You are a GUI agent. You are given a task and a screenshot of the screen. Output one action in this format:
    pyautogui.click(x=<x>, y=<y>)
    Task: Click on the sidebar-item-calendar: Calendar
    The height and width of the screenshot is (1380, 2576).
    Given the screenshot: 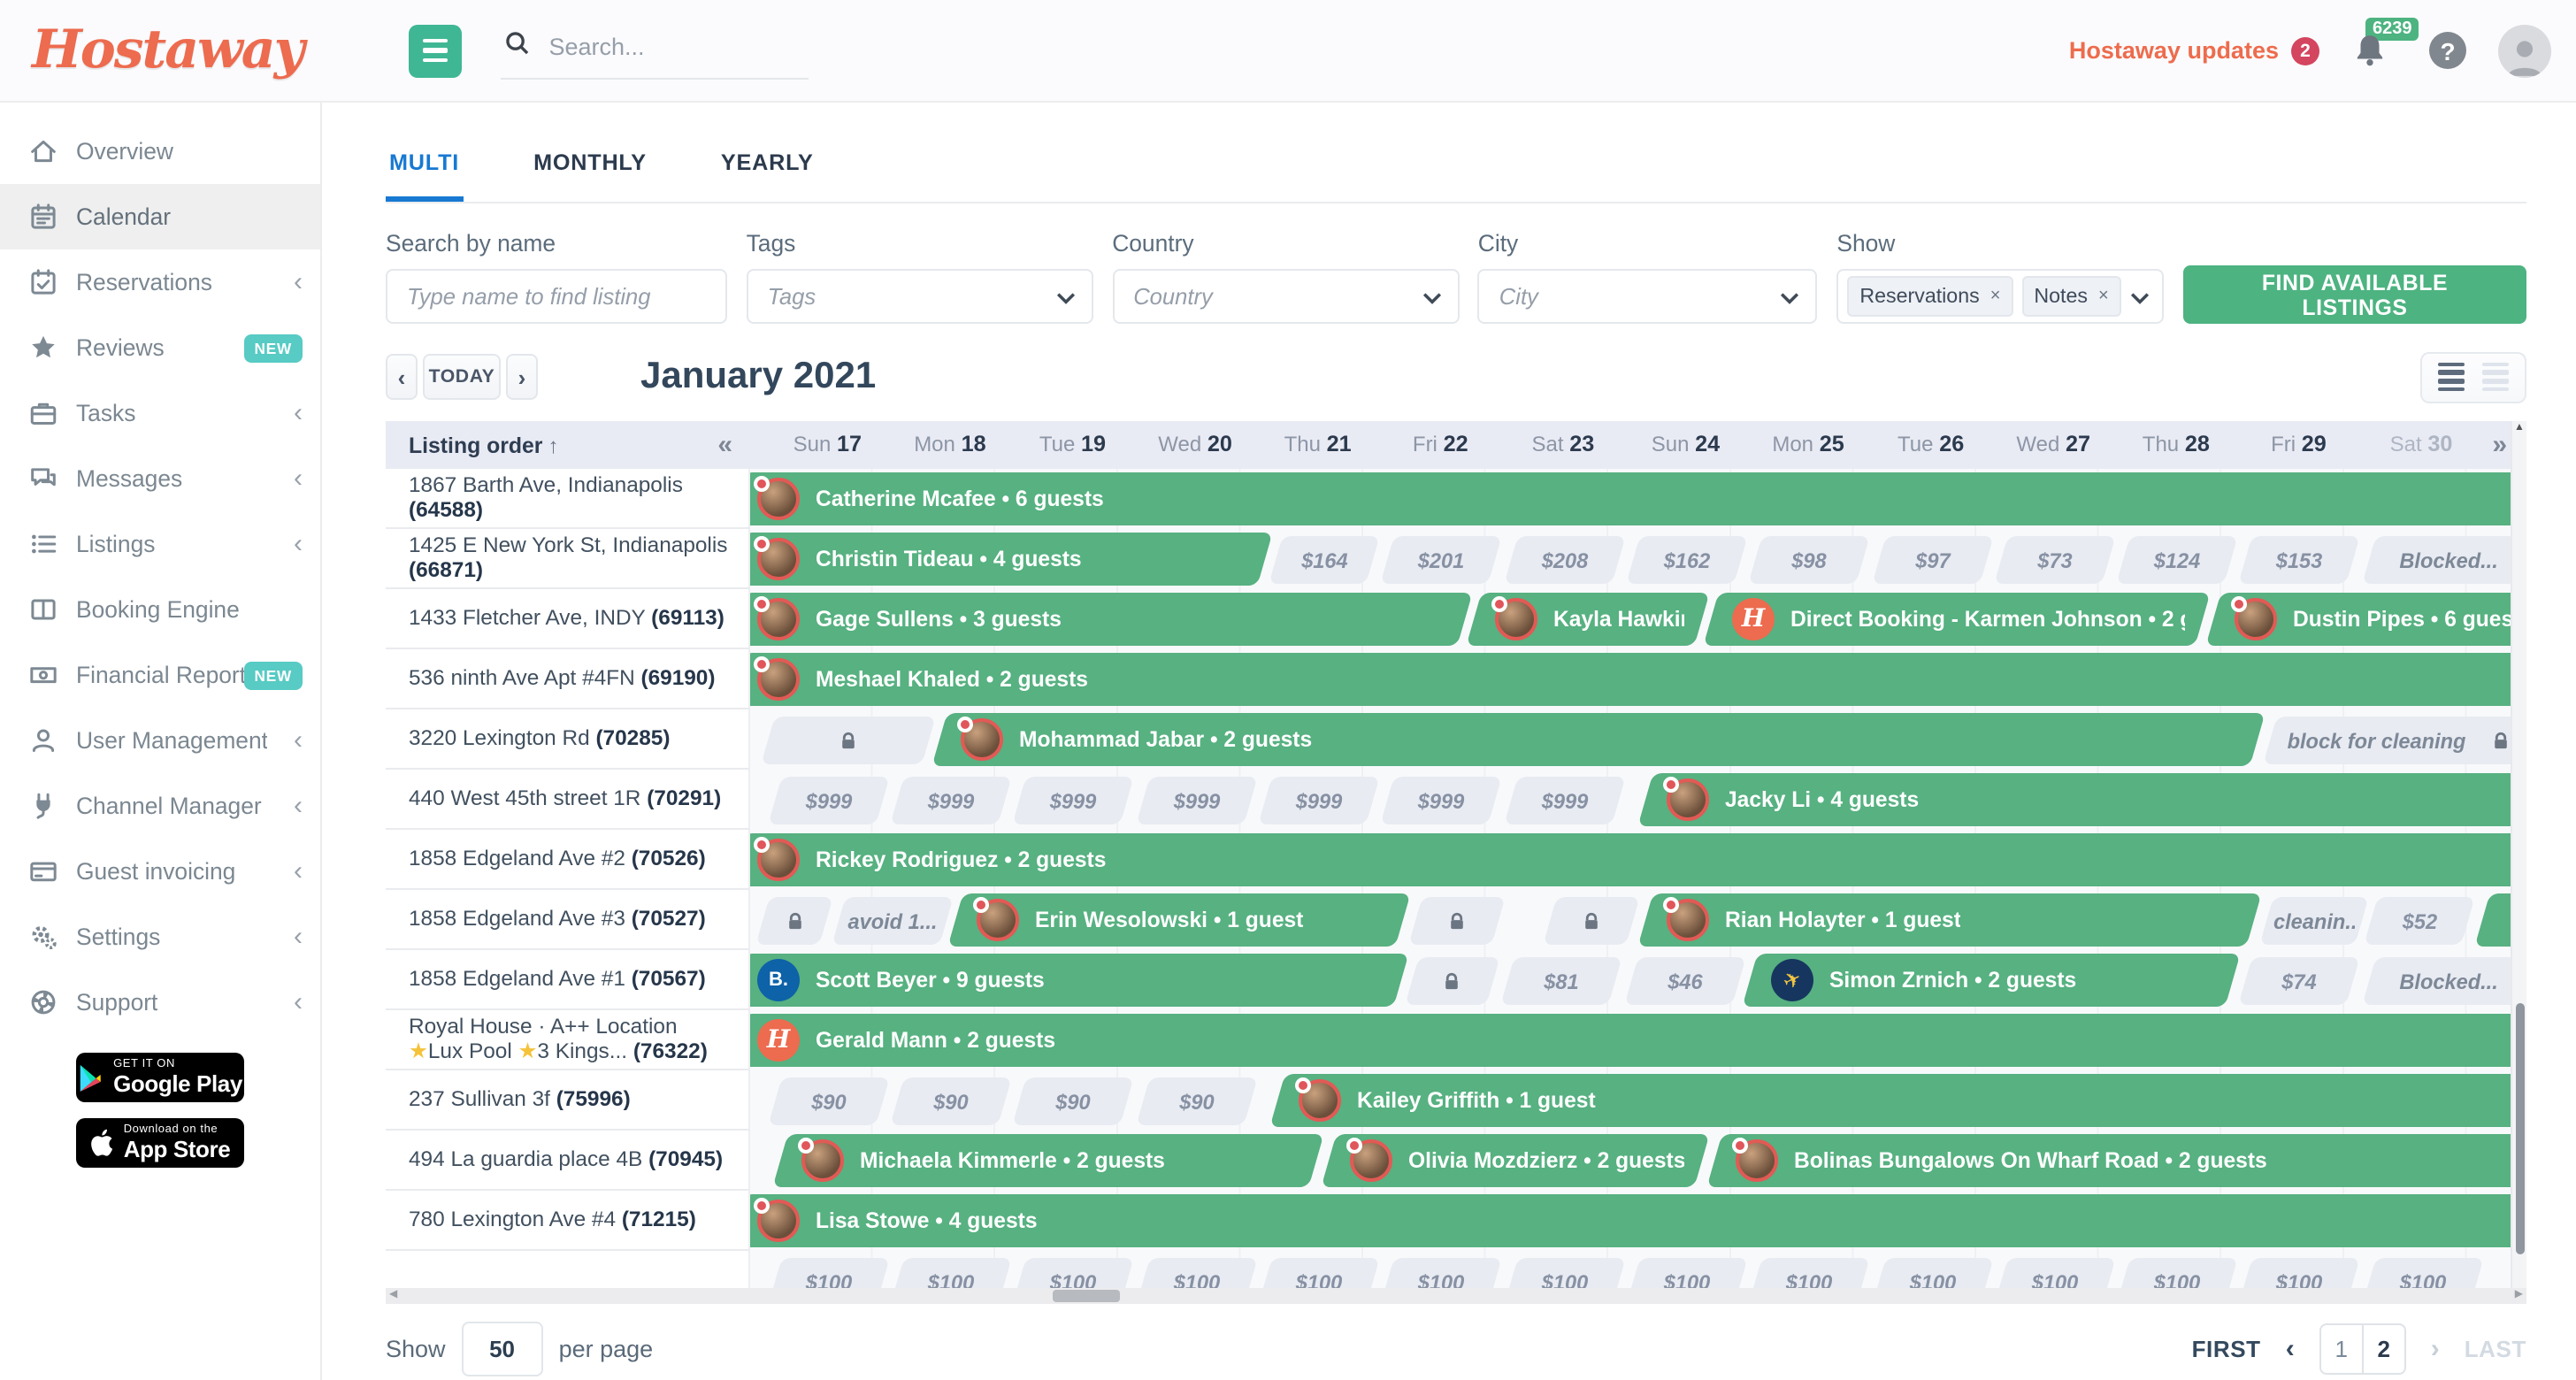 What is the action you would take?
    pyautogui.click(x=160, y=216)
    